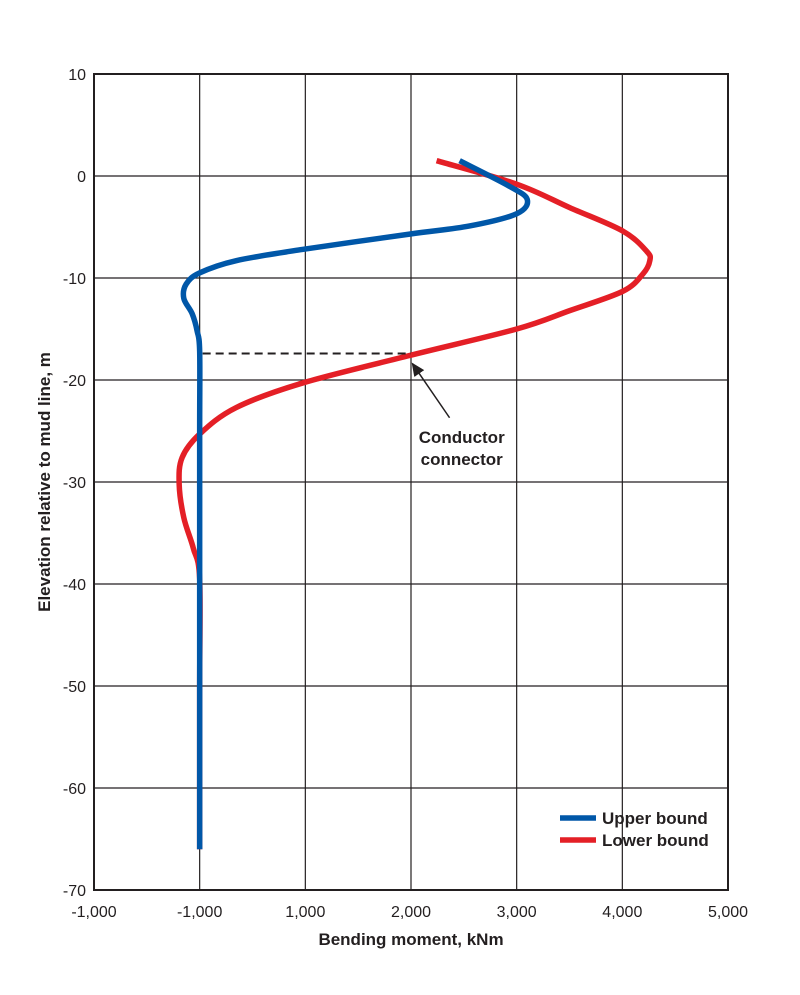 This screenshot has height=995, width=800. Describe the element at coordinates (74, 687) in the screenshot. I see `y-tick-label: -50` at that location.